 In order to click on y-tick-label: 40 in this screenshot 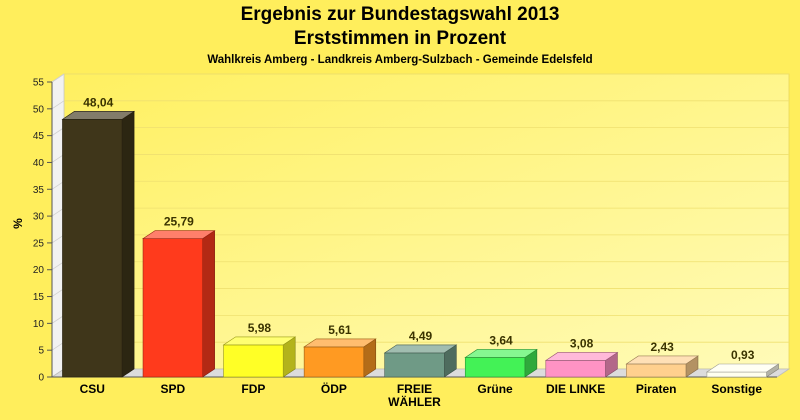, I will do `click(39, 163)`.